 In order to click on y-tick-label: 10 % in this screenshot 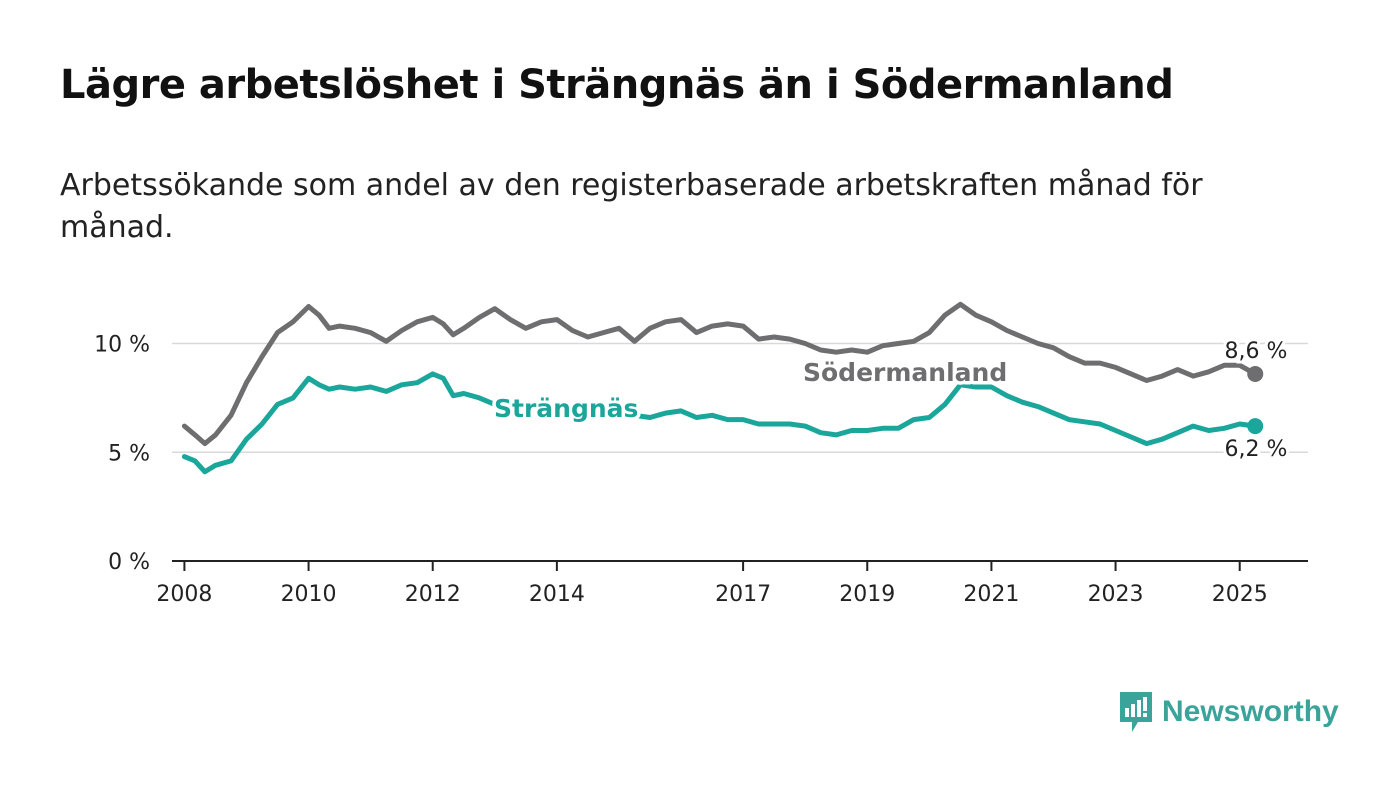, I will do `click(122, 345)`.